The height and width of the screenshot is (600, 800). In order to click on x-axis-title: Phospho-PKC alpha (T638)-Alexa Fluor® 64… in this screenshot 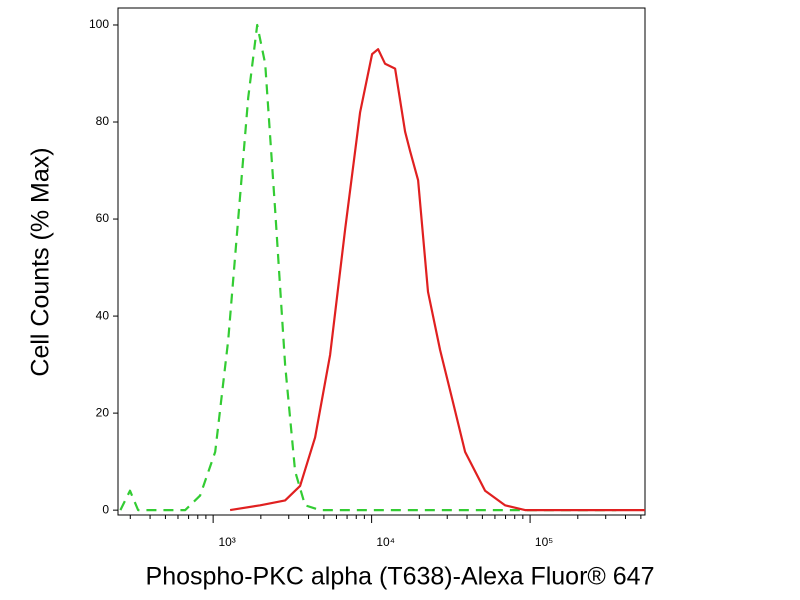, I will do `click(400, 577)`.